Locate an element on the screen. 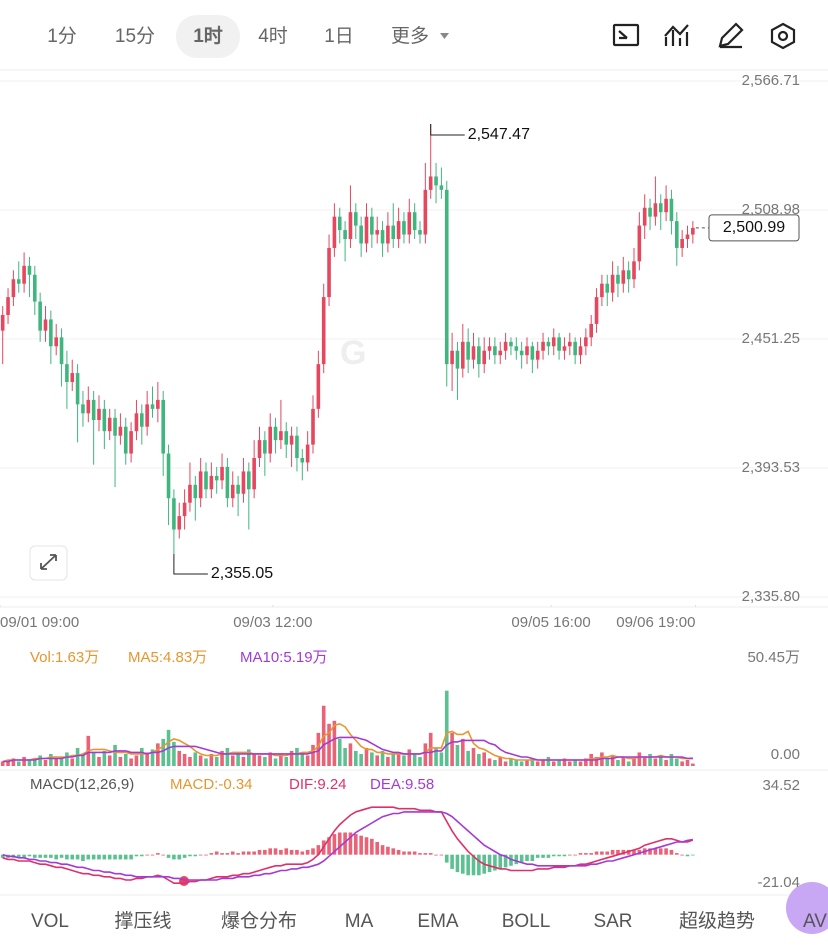  timeframe-tab: 1时 is located at coordinates (208, 36).